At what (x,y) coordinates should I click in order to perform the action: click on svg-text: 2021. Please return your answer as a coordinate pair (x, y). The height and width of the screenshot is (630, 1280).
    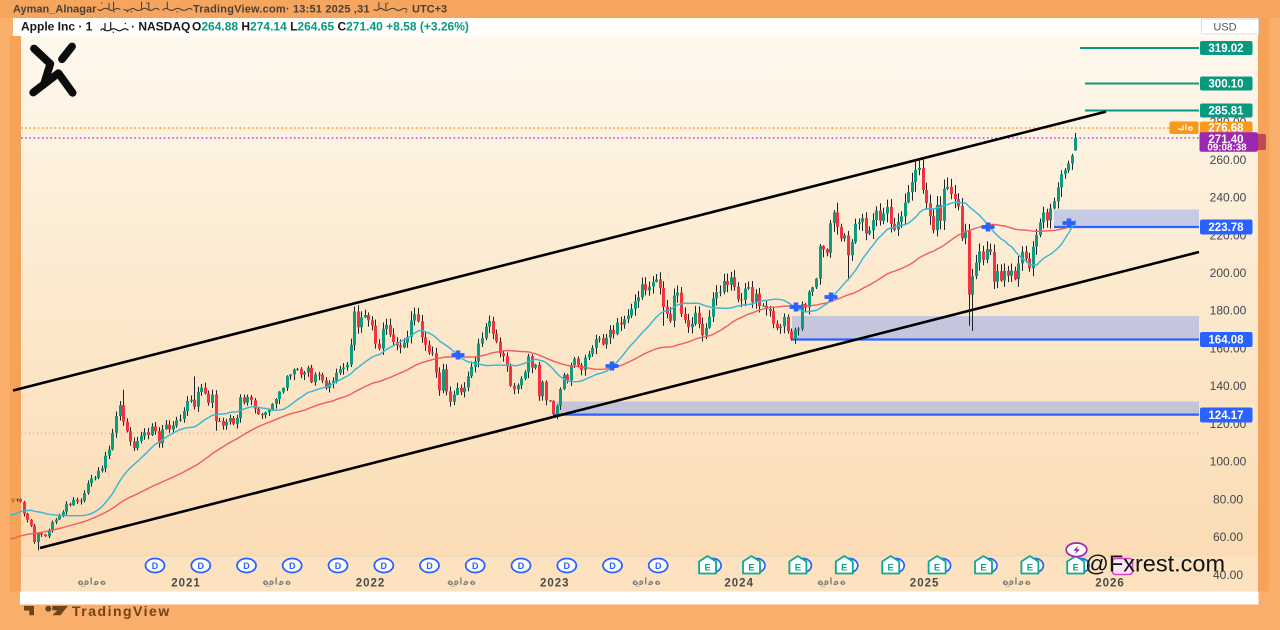
    Looking at the image, I should click on (186, 584).